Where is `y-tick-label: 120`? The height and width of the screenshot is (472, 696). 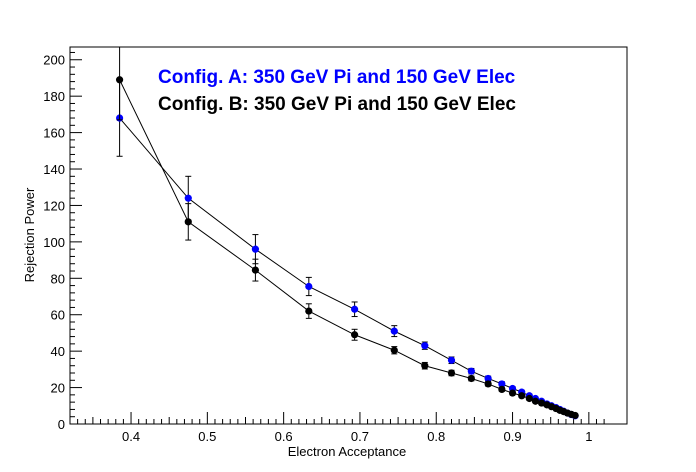 y-tick-label: 120 is located at coordinates (54, 205).